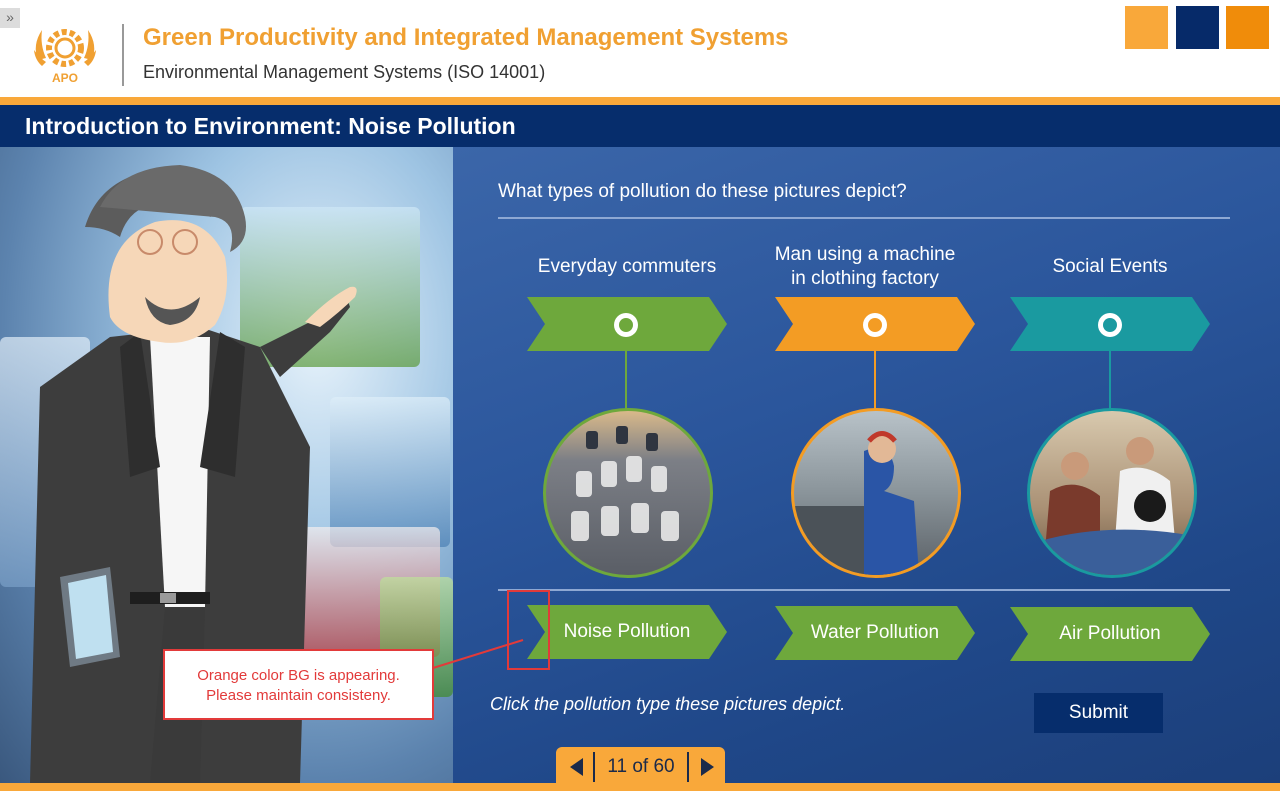  I want to click on apo-logo: APO, so click(65, 57).